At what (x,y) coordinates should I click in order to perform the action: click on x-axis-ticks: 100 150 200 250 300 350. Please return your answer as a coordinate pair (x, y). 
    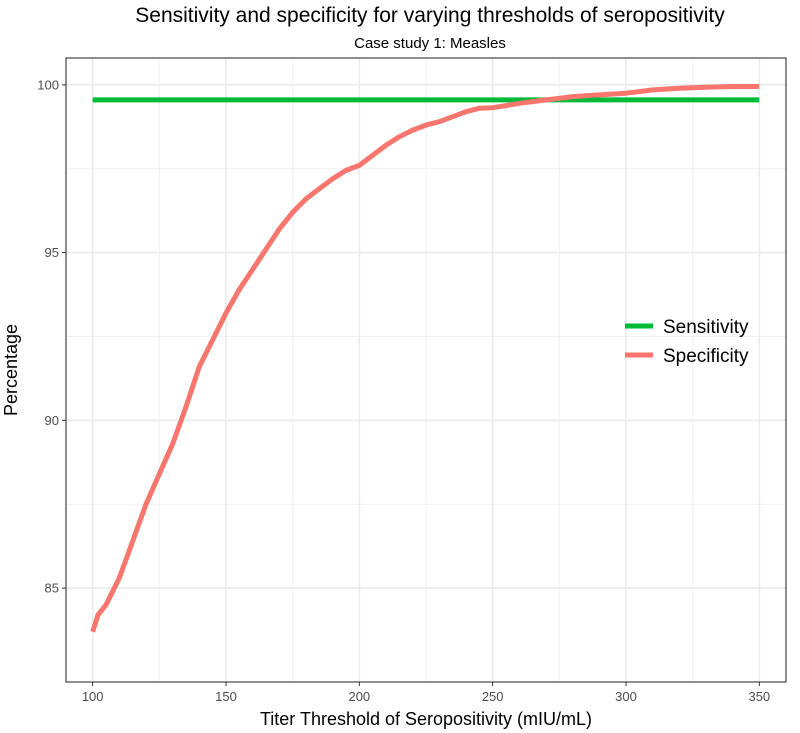
    Looking at the image, I should click on (426, 693).